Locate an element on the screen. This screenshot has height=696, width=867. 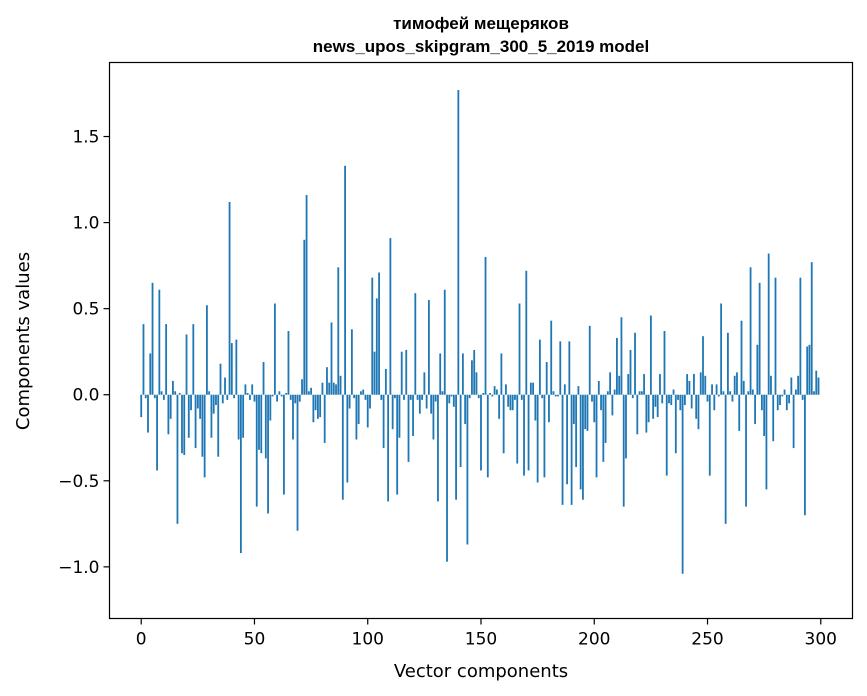
y-tick-label: 1.0 is located at coordinates (85, 224).